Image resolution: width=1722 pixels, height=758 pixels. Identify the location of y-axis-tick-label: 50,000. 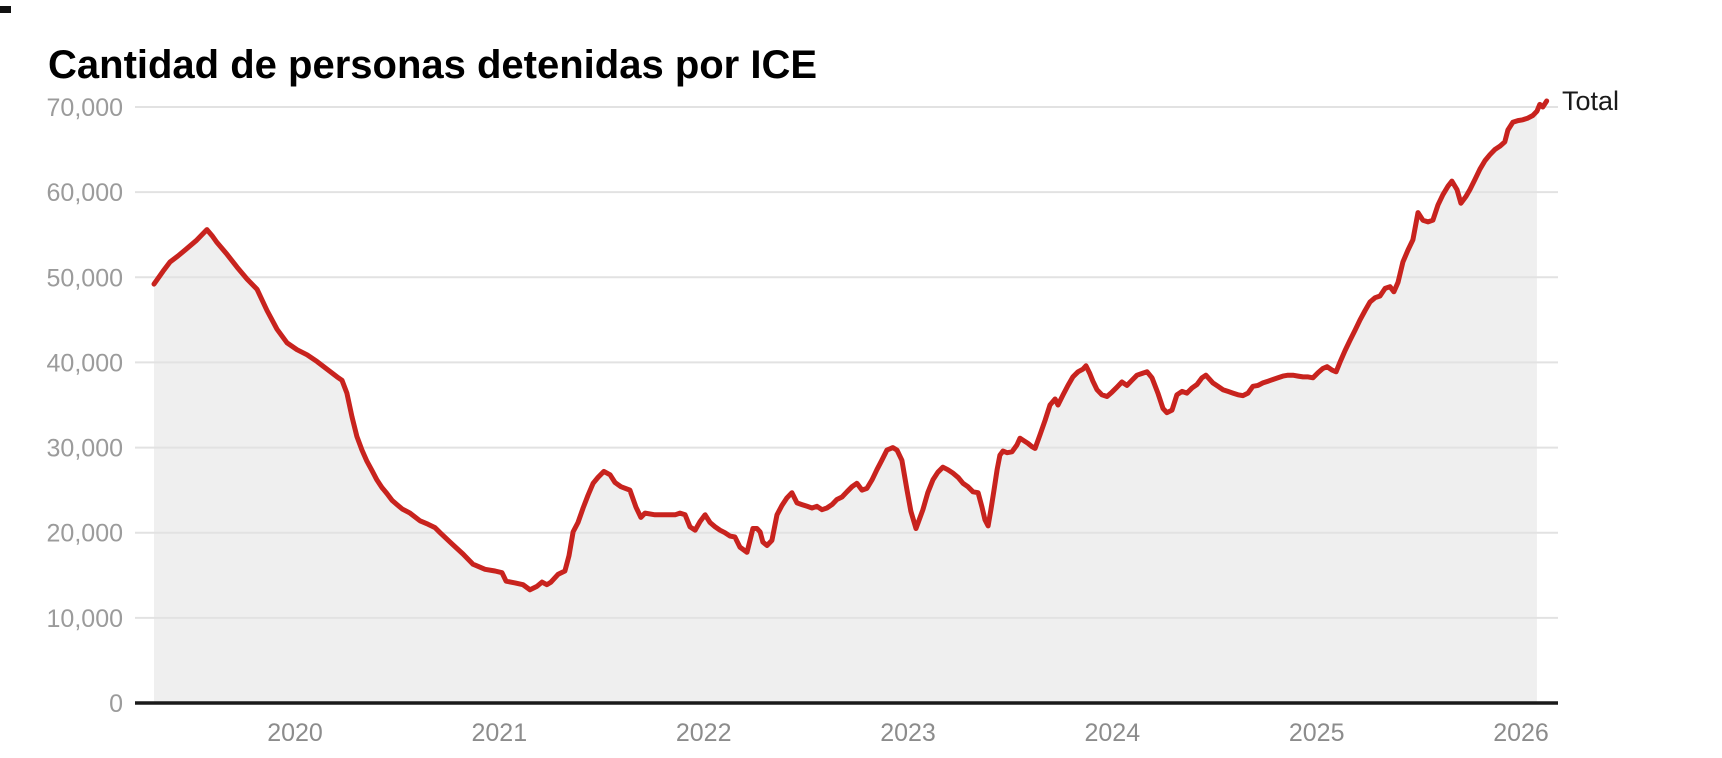
(85, 278).